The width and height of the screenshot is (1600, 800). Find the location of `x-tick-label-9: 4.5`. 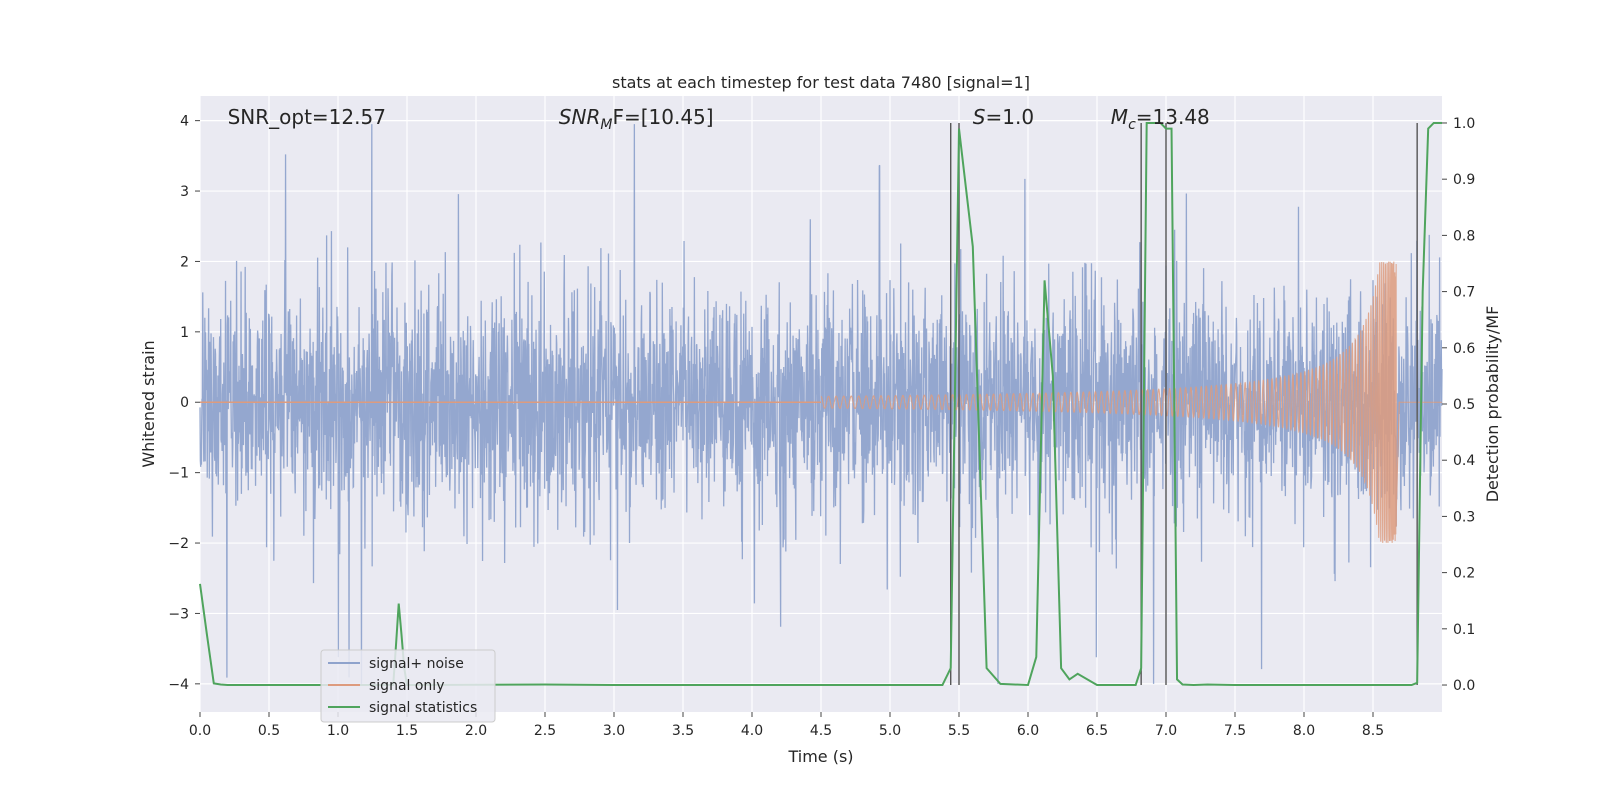

x-tick-label-9: 4.5 is located at coordinates (821, 731).